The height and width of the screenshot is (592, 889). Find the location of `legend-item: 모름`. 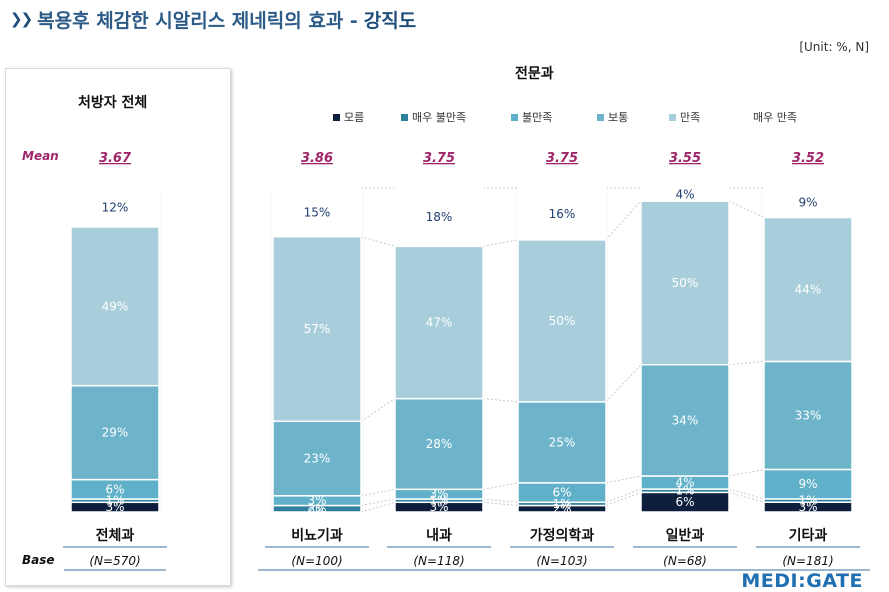

legend-item: 모름 is located at coordinates (348, 117).